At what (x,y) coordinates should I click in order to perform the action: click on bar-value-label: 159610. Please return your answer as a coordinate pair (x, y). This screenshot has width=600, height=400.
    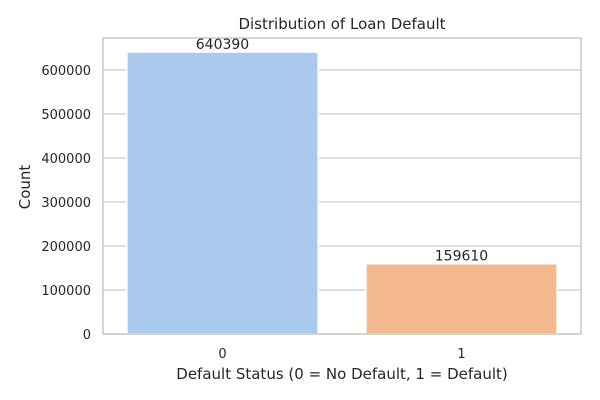
    Looking at the image, I should click on (461, 257).